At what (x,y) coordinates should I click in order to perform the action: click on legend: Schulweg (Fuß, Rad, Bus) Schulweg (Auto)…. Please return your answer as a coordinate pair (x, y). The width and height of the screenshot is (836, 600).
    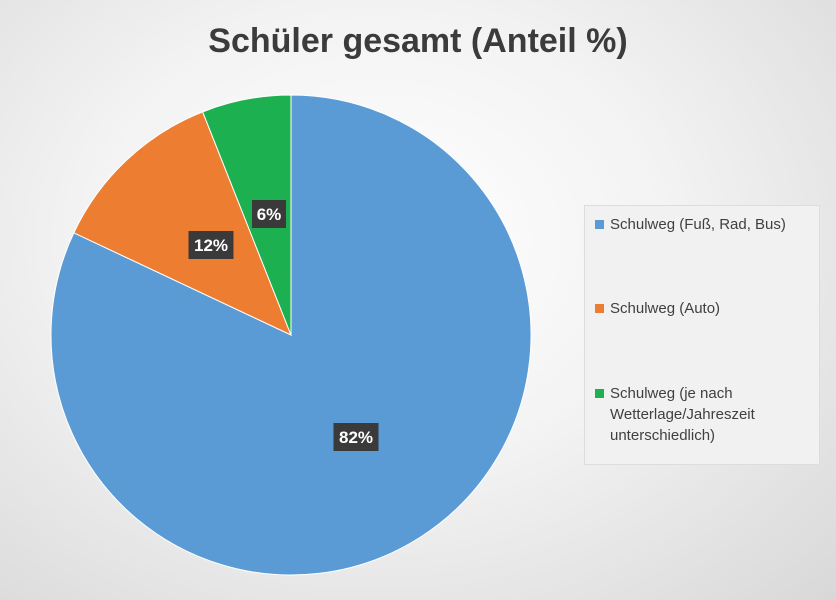
    Looking at the image, I should click on (702, 335).